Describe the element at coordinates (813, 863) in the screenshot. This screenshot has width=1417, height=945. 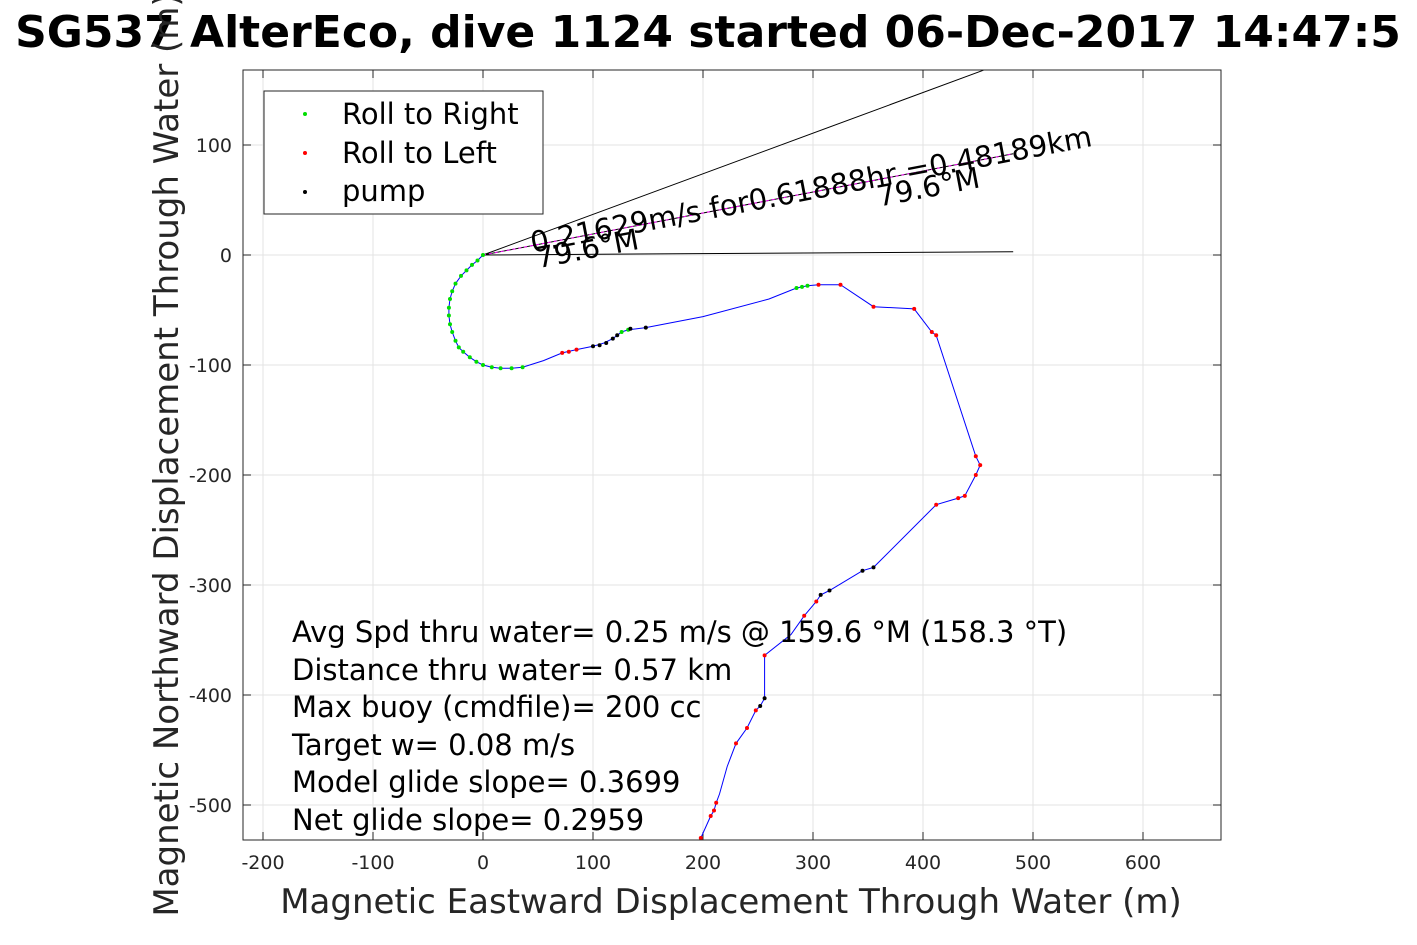
I see `x-tick-label: 300` at that location.